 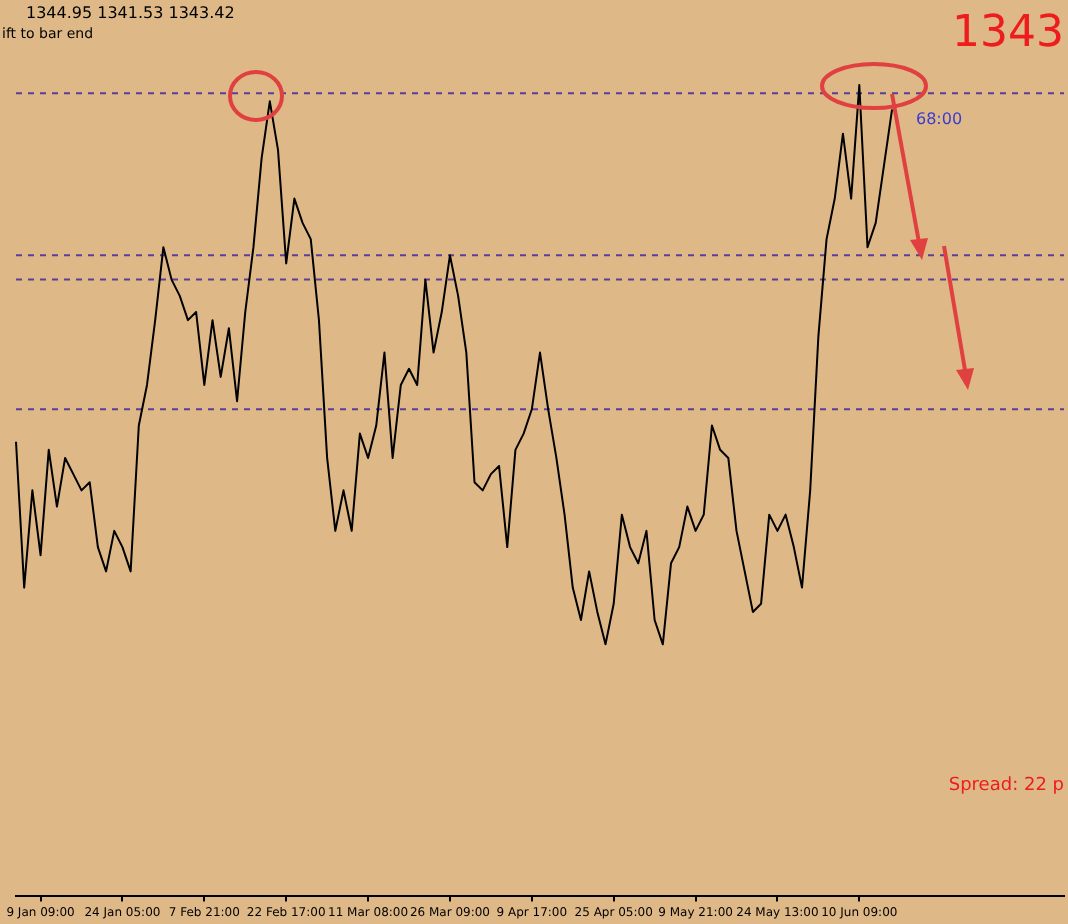 What do you see at coordinates (1008, 33) in the screenshot?
I see `text: 1343` at bounding box center [1008, 33].